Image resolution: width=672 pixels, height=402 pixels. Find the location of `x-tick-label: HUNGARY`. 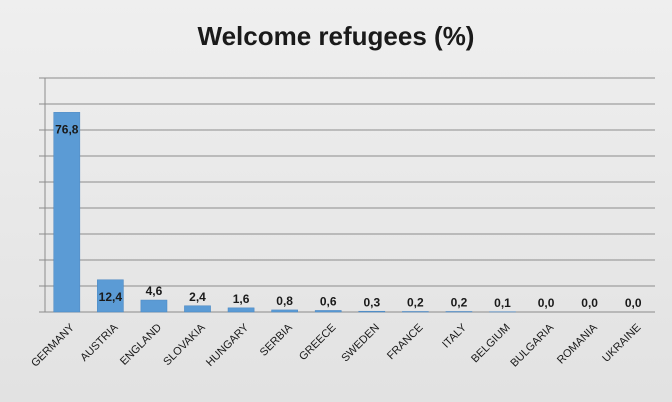

x-tick-label: HUNGARY is located at coordinates (228, 345).